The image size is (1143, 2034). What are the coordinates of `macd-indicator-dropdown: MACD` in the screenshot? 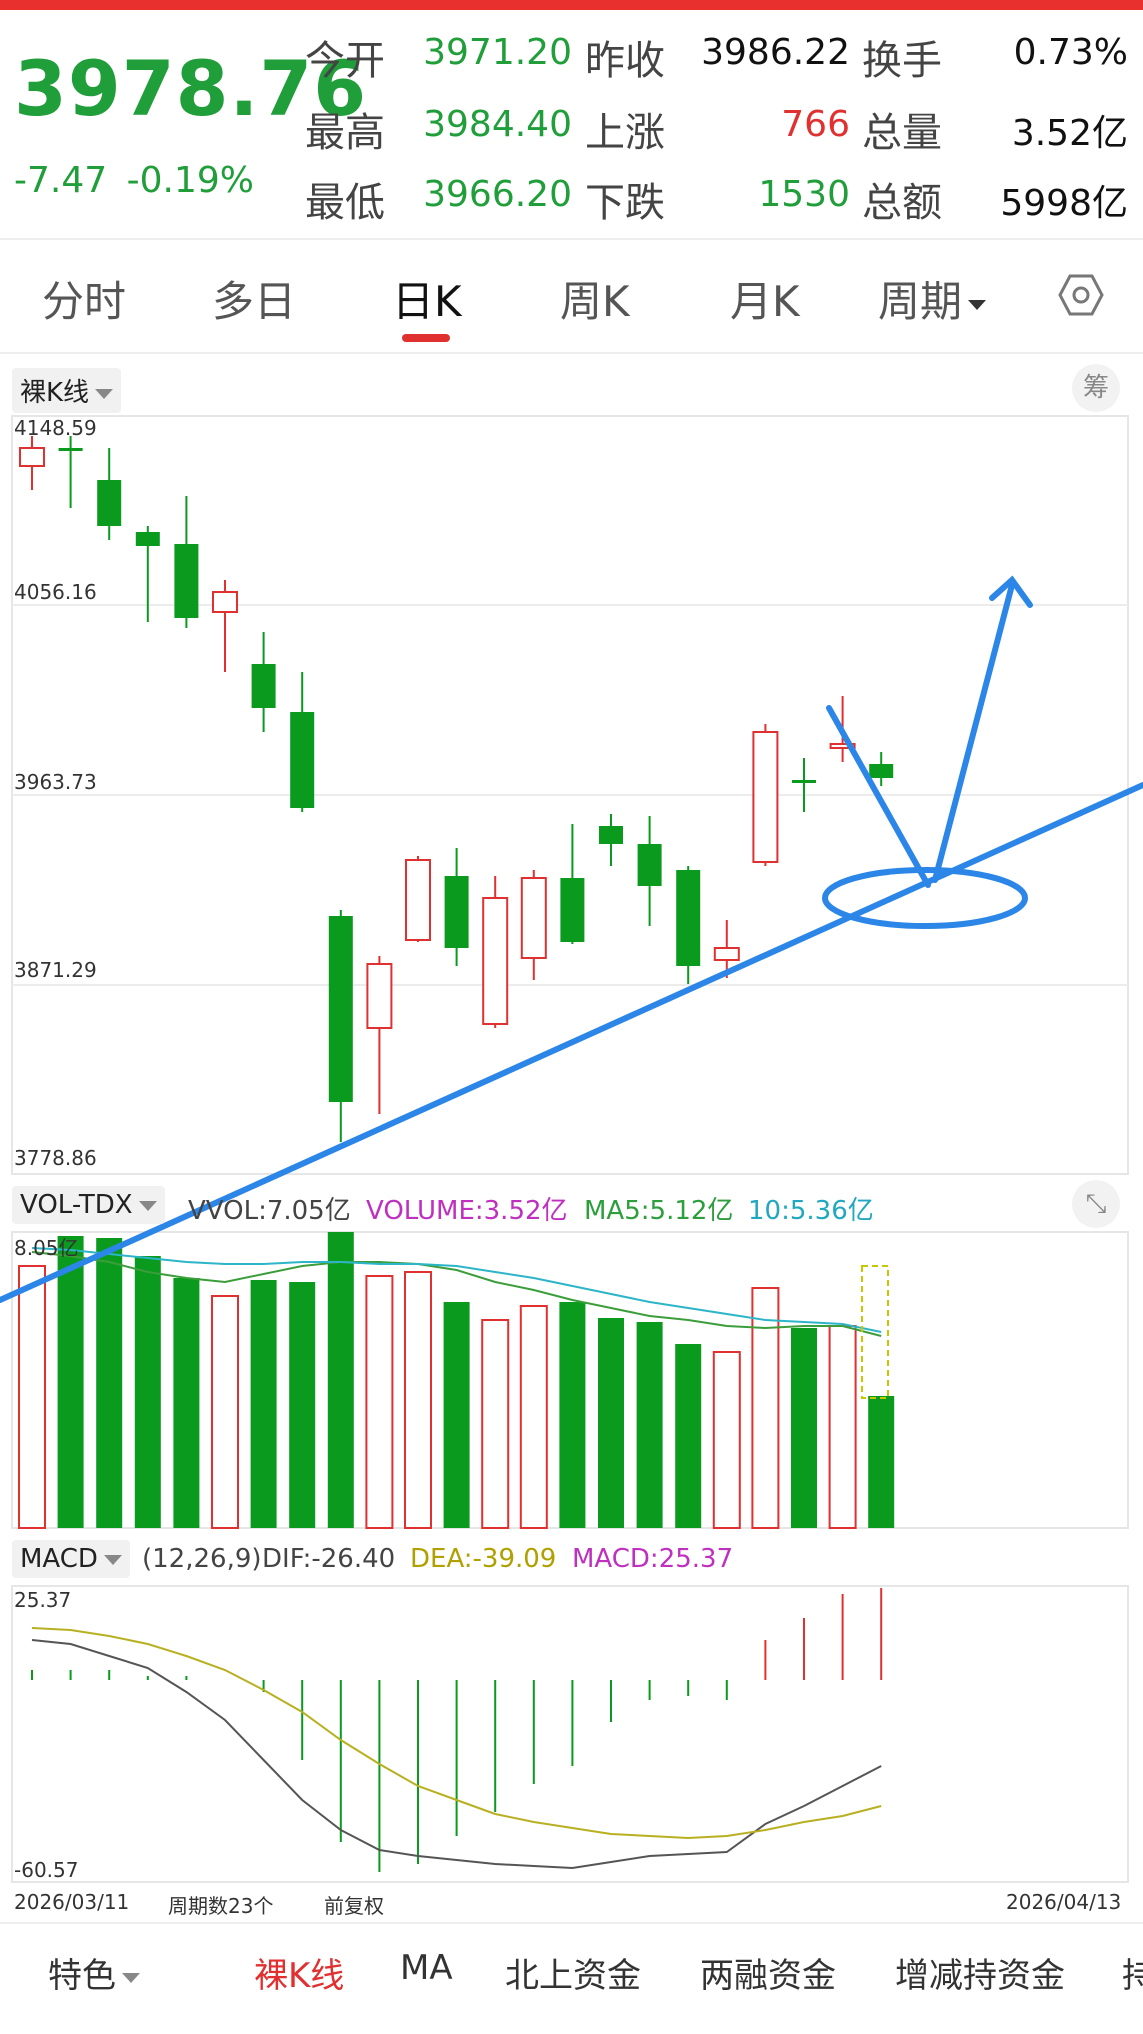 It's located at (71, 1559).